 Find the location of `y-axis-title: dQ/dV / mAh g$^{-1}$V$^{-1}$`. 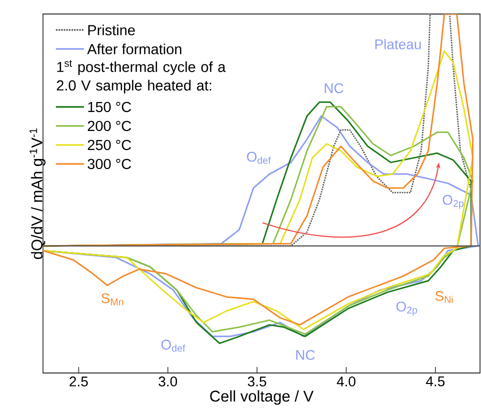

y-axis-title: dQ/dV / mAh g$^{-1}$V$^{-1}$ is located at coordinates (38, 193).